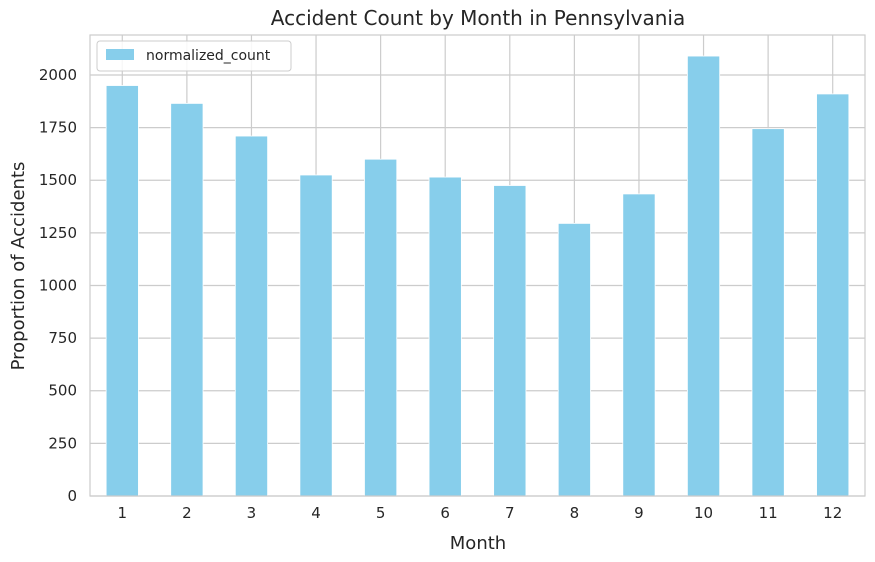 This screenshot has height=562, width=875. Describe the element at coordinates (316, 513) in the screenshot. I see `x-tick-label: 4` at that location.